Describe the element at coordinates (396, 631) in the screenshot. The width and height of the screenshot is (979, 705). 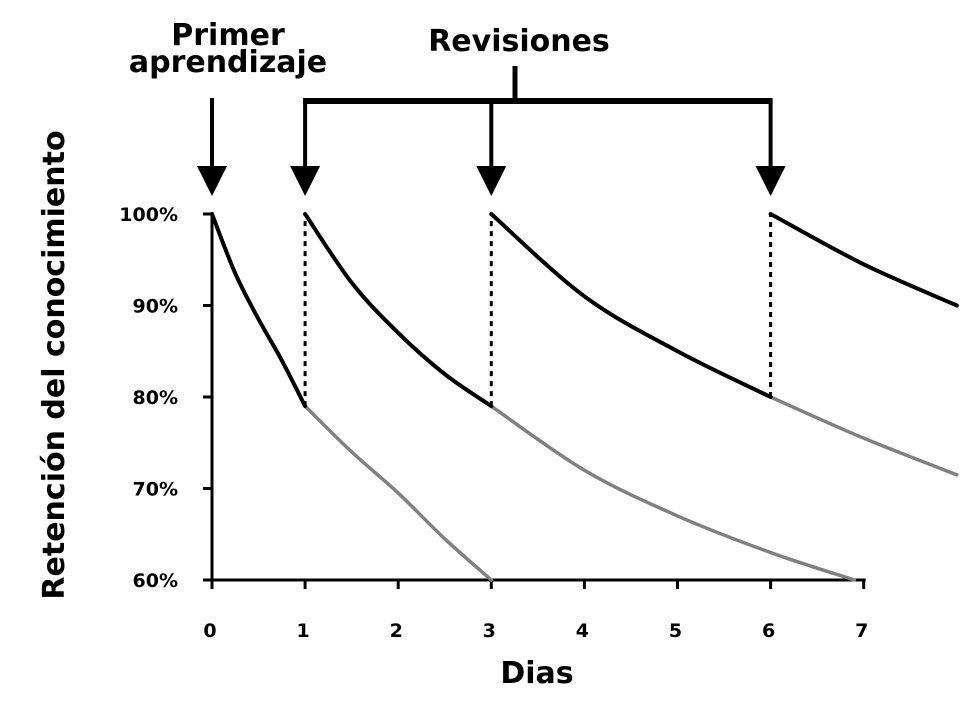
I see `x-tick-label: 2` at that location.